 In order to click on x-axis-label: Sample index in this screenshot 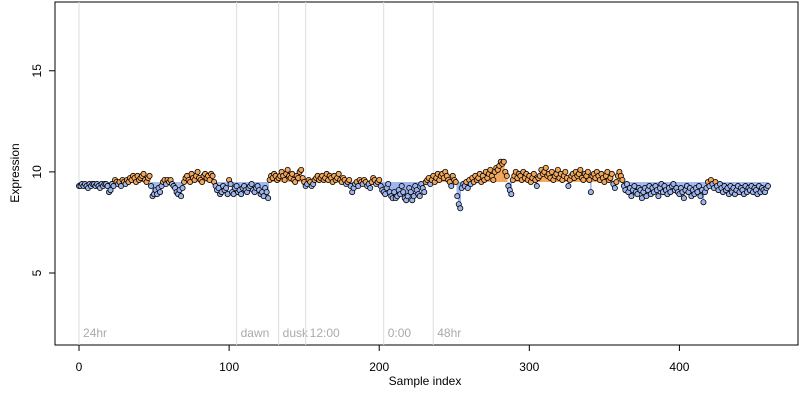, I will do `click(425, 381)`.